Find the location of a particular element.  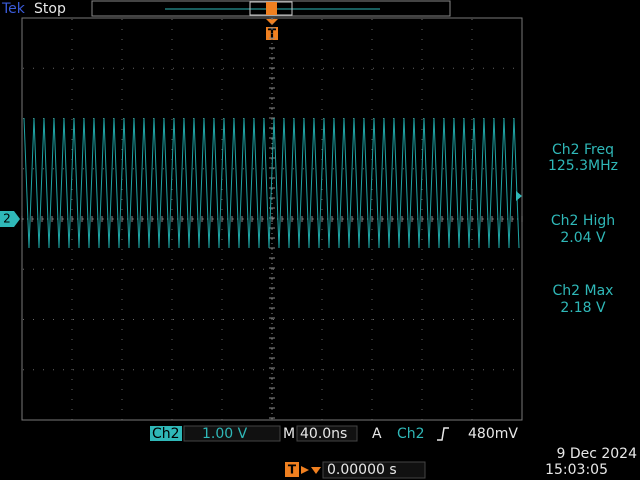

delay: 0.00000 s is located at coordinates (362, 470).